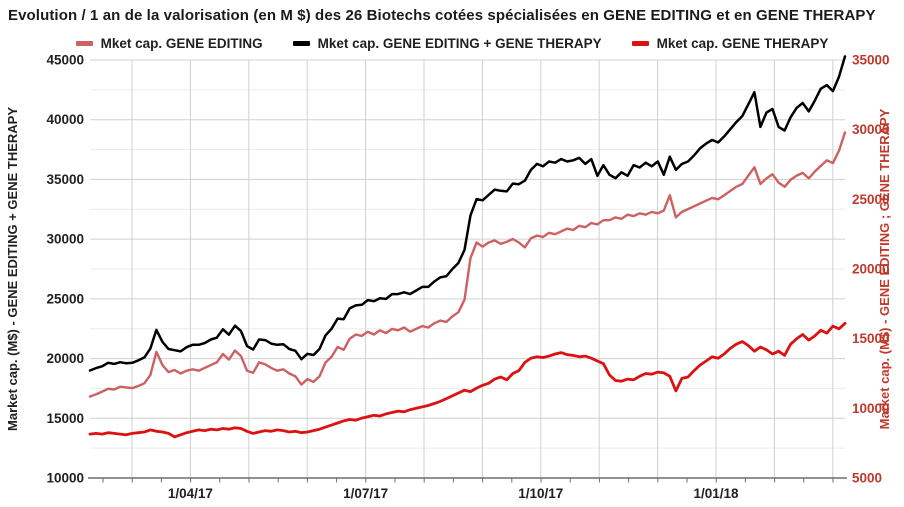  I want to click on x-axis-label: 1/04/17, so click(190, 493).